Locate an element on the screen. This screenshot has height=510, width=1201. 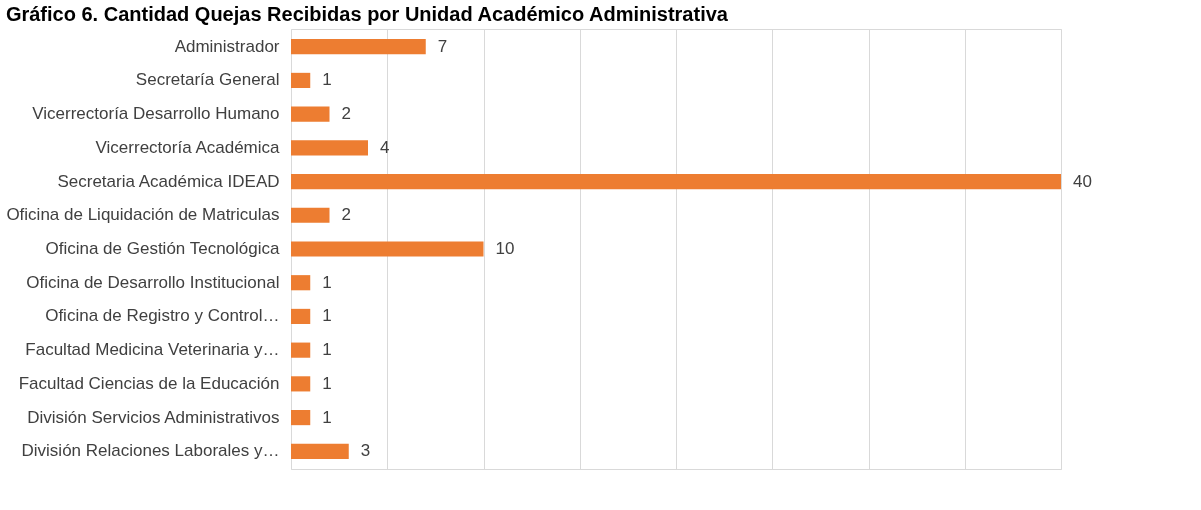
y-tick-label: Administrador is located at coordinates (227, 46).